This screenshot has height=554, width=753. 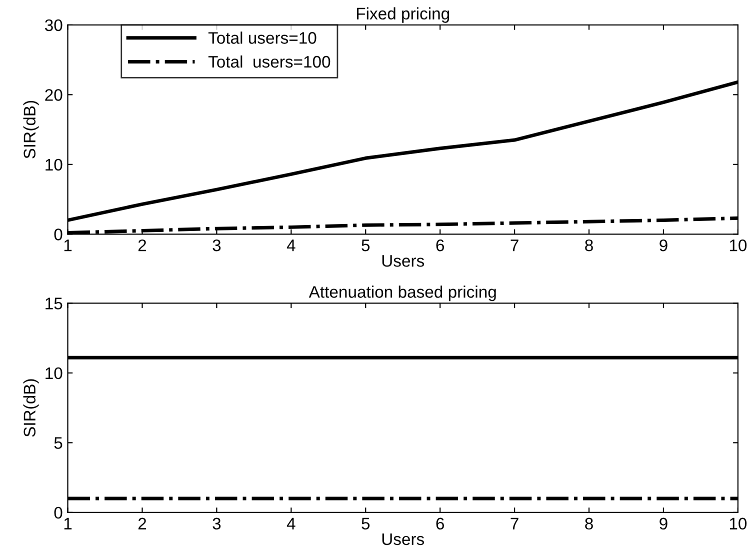 What do you see at coordinates (53, 95) in the screenshot?
I see `y-tick-label: 20` at bounding box center [53, 95].